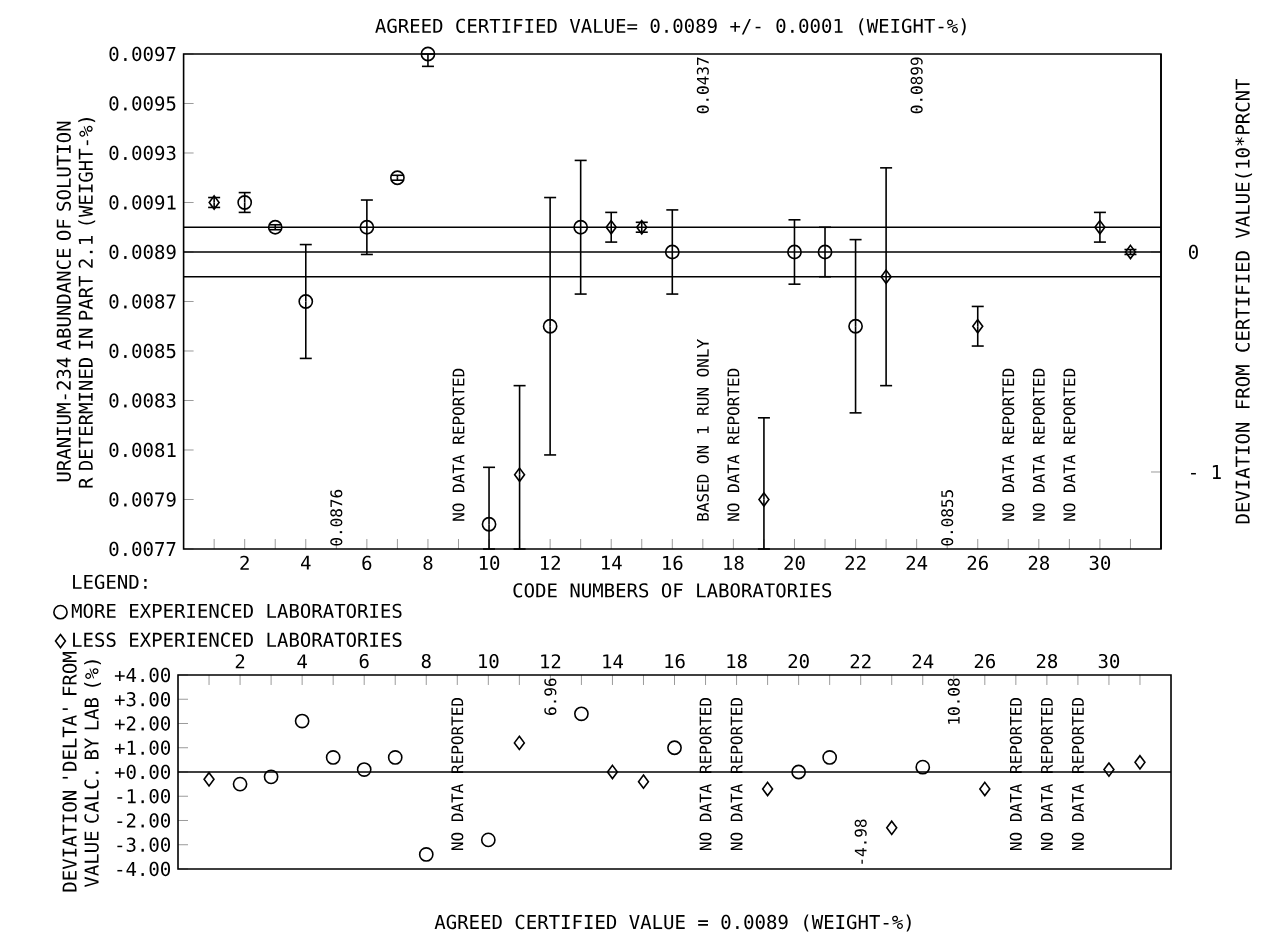 The image size is (1269, 940). What do you see at coordinates (672, 923) in the screenshot?
I see `text: AGREED CERTIFIED VALUE = 0.0089 (WEIGHT-%)` at bounding box center [672, 923].